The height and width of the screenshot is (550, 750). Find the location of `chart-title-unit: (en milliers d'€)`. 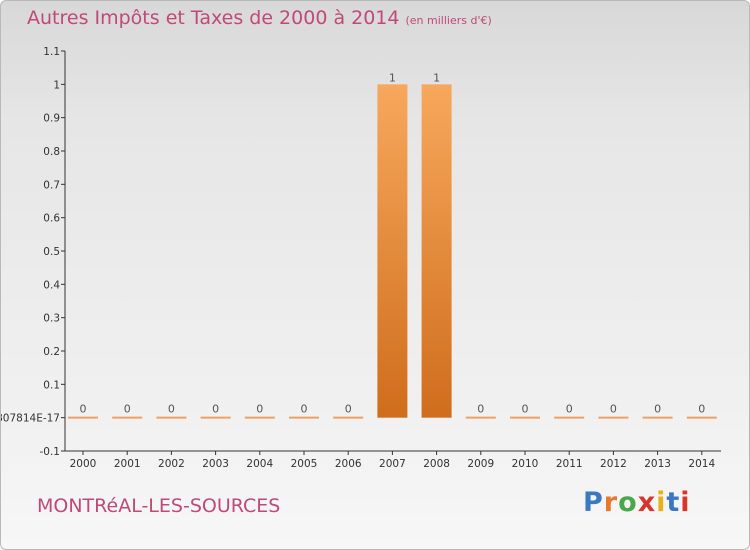

chart-title-unit: (en milliers d'€) is located at coordinates (448, 20).